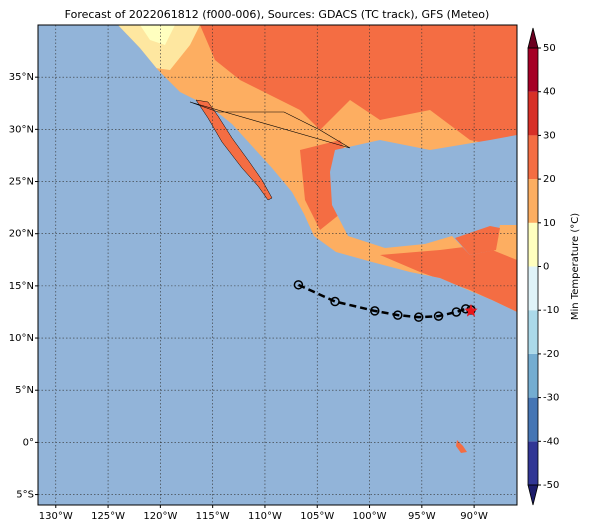 The image size is (592, 529). What do you see at coordinates (575, 266) in the screenshot?
I see `colorbar-label: Min Temperature (°C)` at bounding box center [575, 266].